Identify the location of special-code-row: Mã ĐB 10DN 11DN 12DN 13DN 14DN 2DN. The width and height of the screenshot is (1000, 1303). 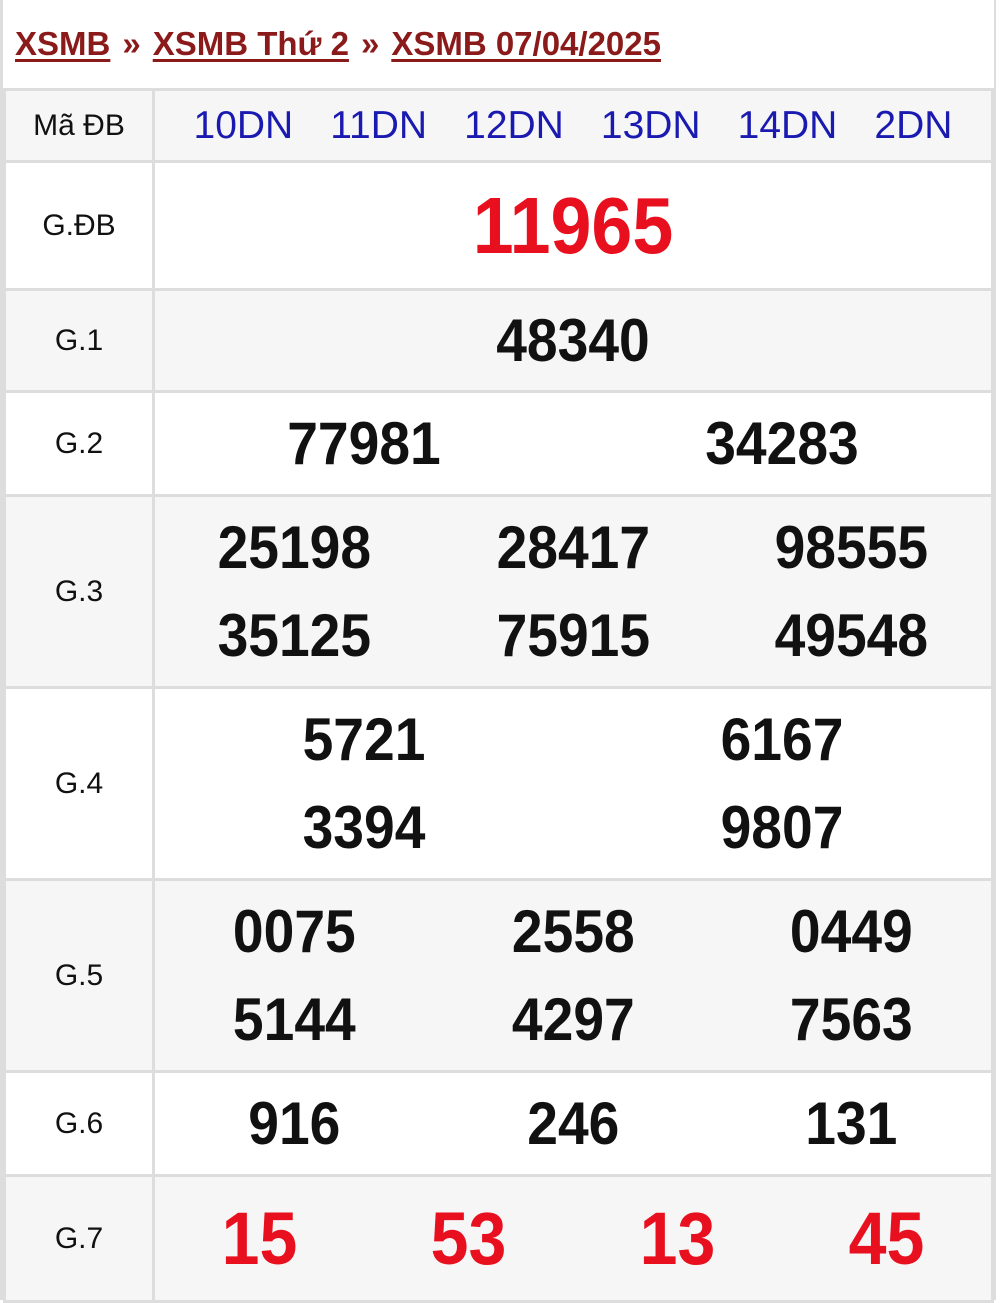
(498, 125).